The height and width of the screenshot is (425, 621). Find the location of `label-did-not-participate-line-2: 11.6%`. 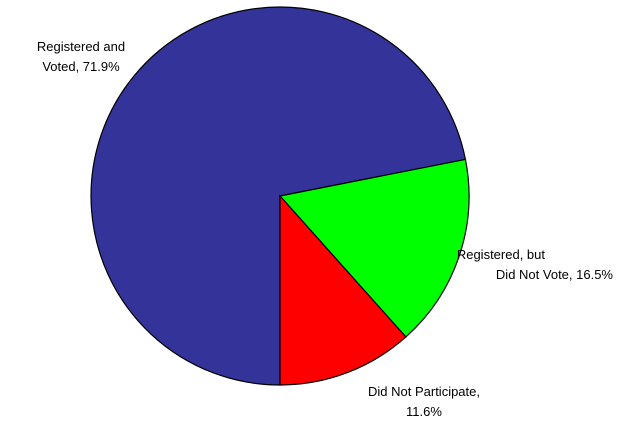

label-did-not-participate-line-2: 11.6% is located at coordinates (424, 411).